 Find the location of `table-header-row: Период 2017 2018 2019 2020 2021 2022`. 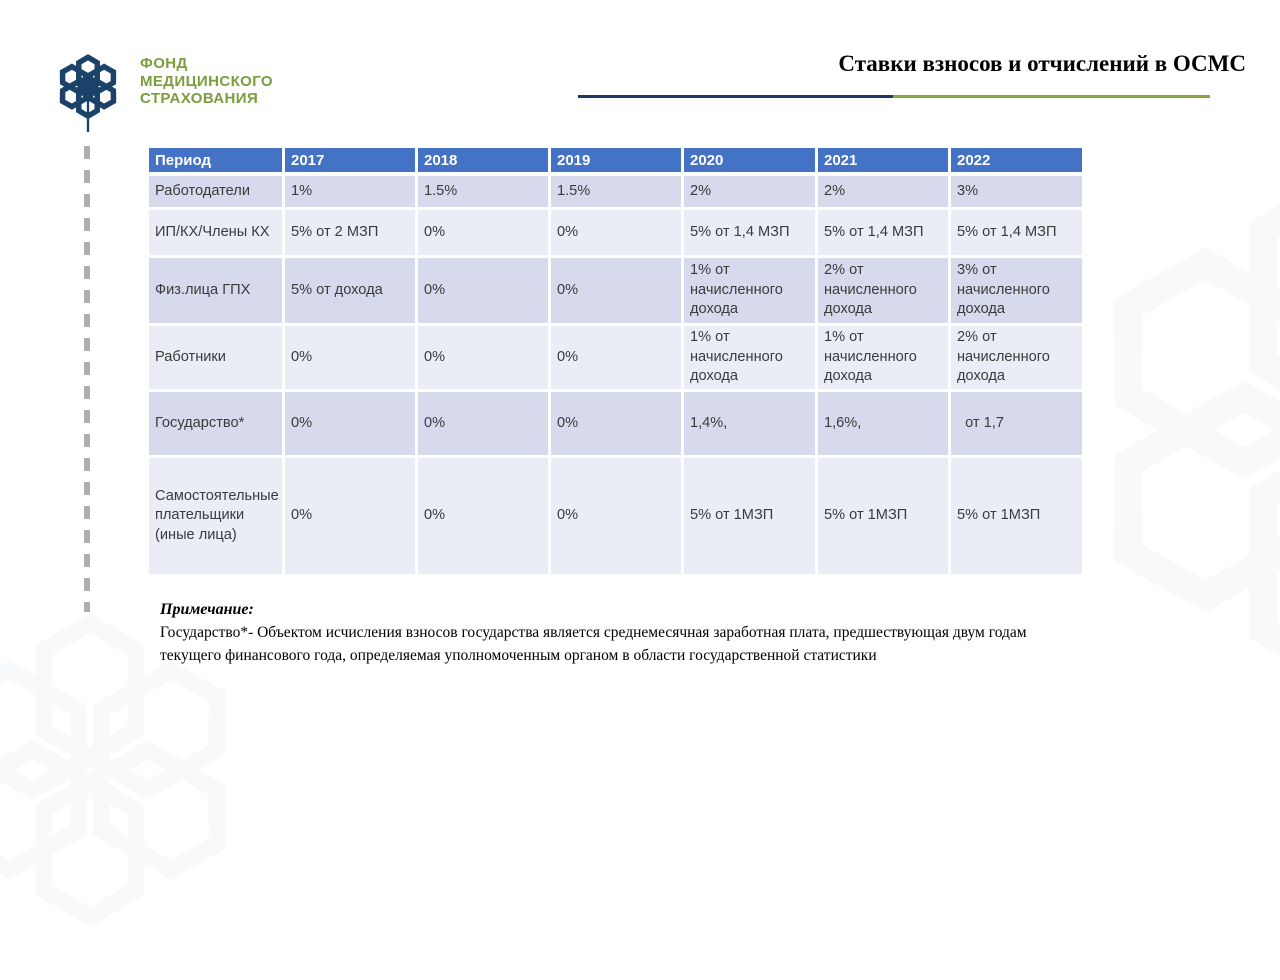

table-header-row: Период 2017 2018 2019 2020 2021 2022 is located at coordinates (617, 162).